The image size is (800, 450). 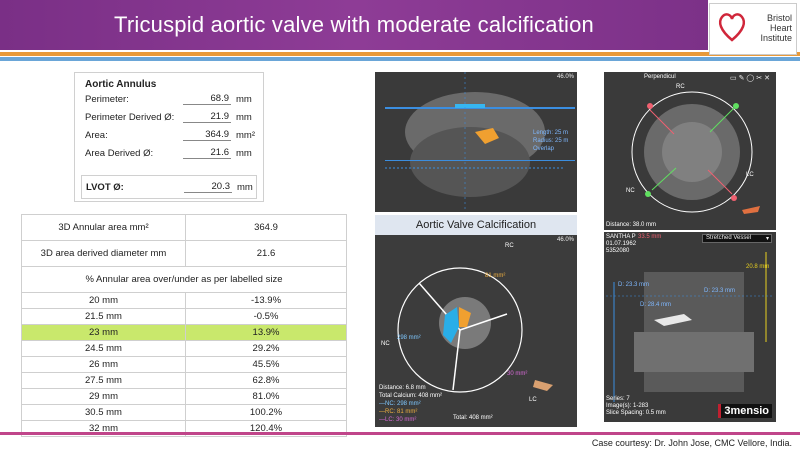 What do you see at coordinates (750, 78) in the screenshot?
I see `viewer-toolbar: ▭✎◯✂✕` at bounding box center [750, 78].